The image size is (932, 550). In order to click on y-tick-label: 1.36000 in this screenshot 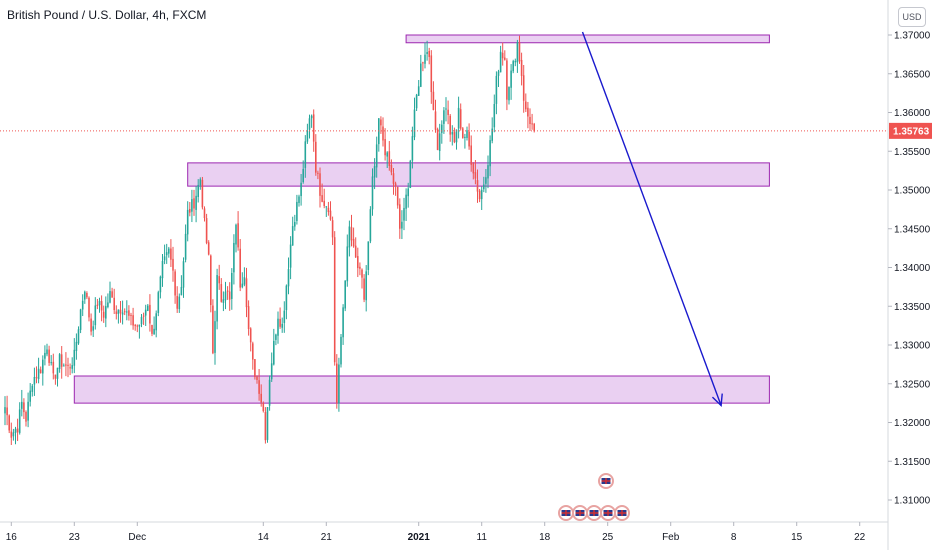, I will do `click(912, 113)`.